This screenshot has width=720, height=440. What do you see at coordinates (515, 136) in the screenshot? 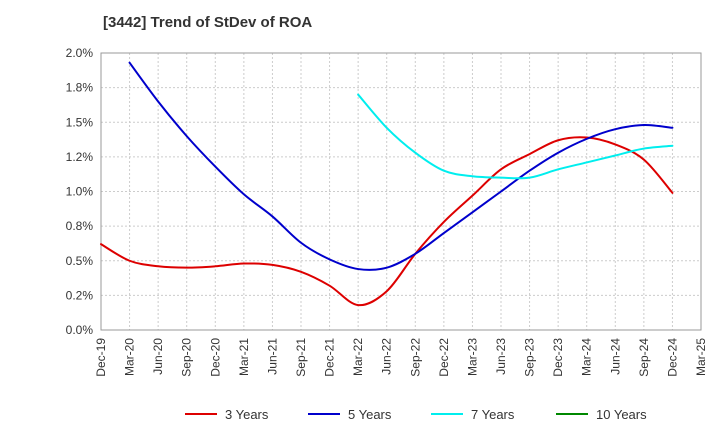
I see `series-line-7-years` at bounding box center [515, 136].